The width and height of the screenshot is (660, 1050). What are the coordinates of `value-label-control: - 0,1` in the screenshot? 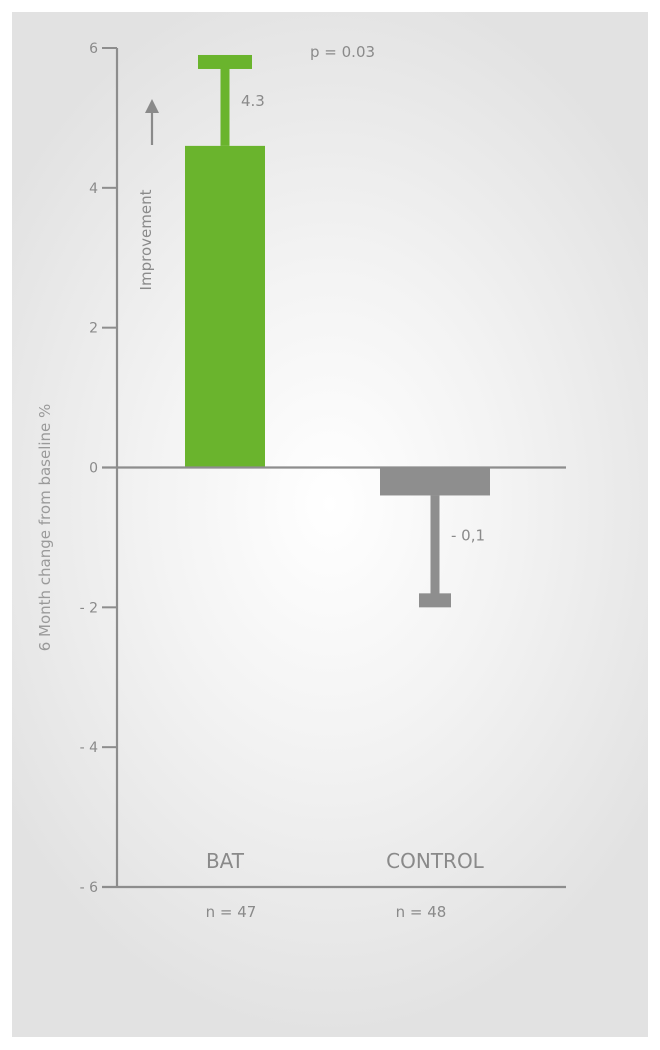 It's located at (468, 535).